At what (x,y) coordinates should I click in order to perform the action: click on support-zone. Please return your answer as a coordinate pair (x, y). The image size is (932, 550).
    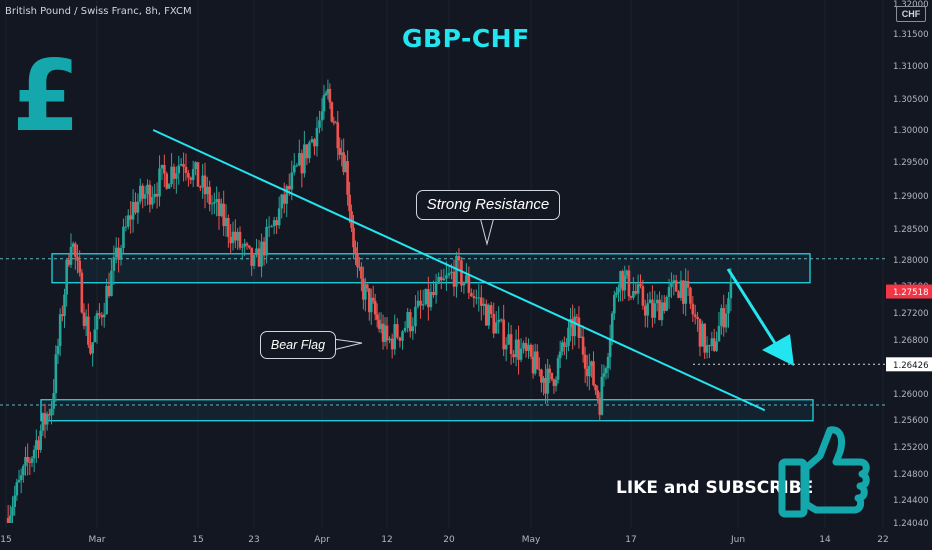
    Looking at the image, I should click on (427, 410).